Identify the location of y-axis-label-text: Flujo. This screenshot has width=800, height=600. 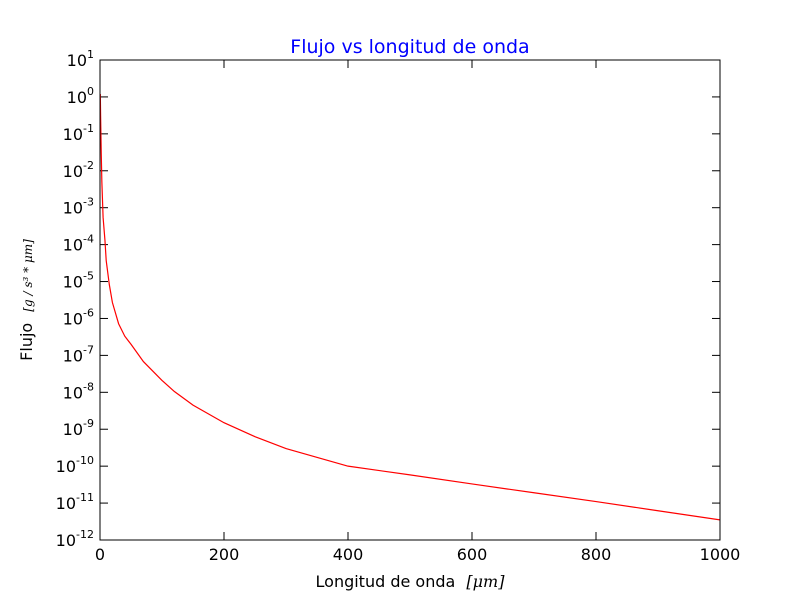
(26, 342).